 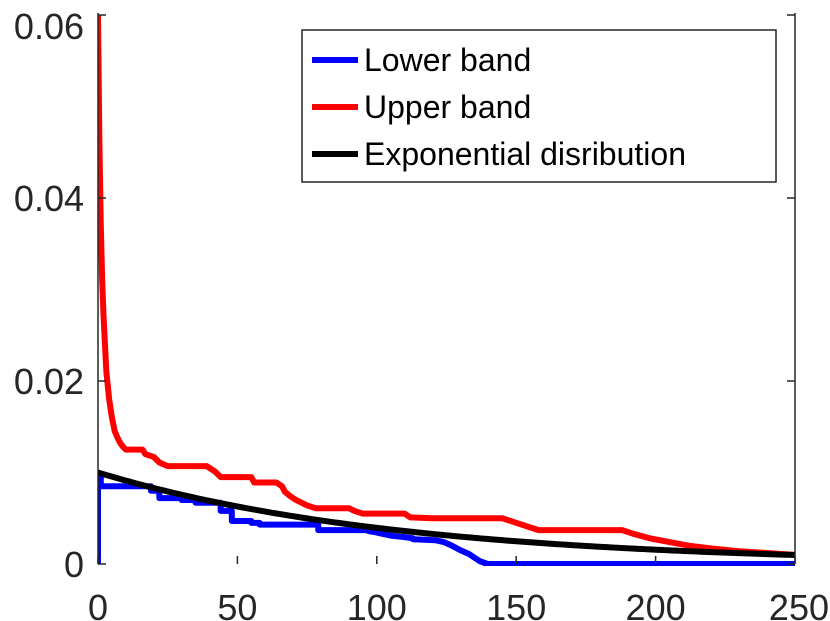 What do you see at coordinates (447, 60) in the screenshot?
I see `legend-label-lower-band: Lower band` at bounding box center [447, 60].